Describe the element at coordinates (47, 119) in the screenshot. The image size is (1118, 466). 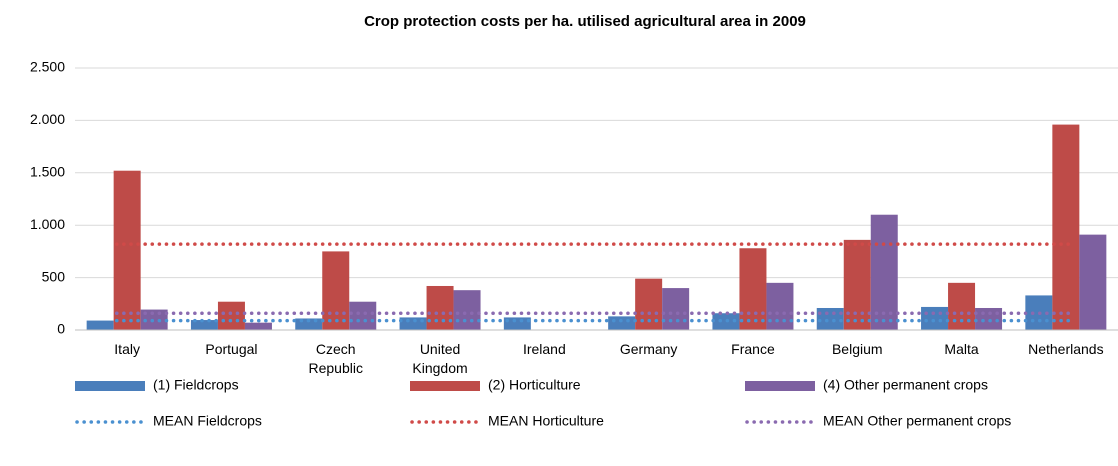
I see `y-tick-label: 2.000` at that location.